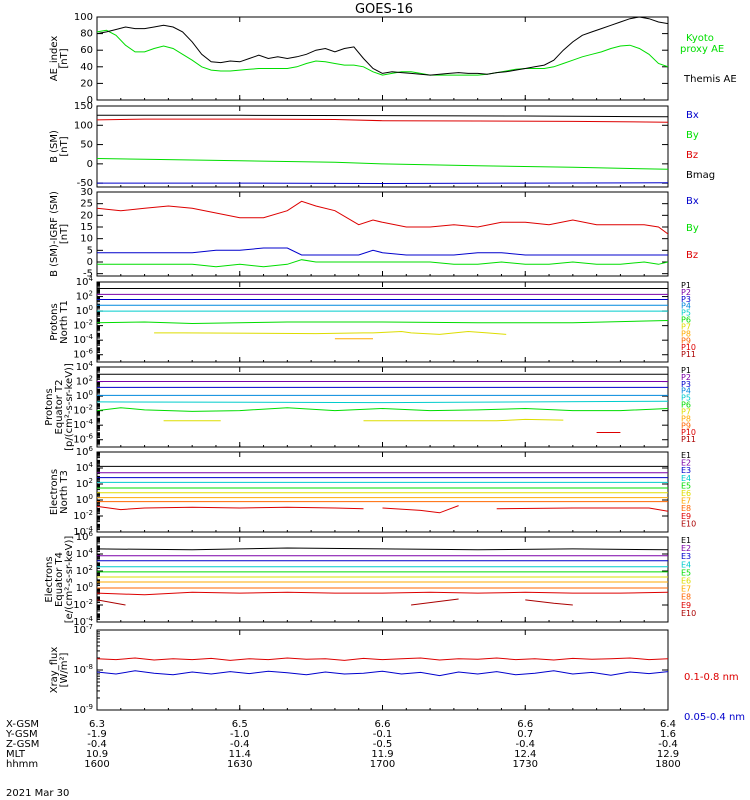 The width and height of the screenshot is (750, 800). What do you see at coordinates (22, 724) in the screenshot?
I see `footer-row-label: X-GSM` at bounding box center [22, 724].